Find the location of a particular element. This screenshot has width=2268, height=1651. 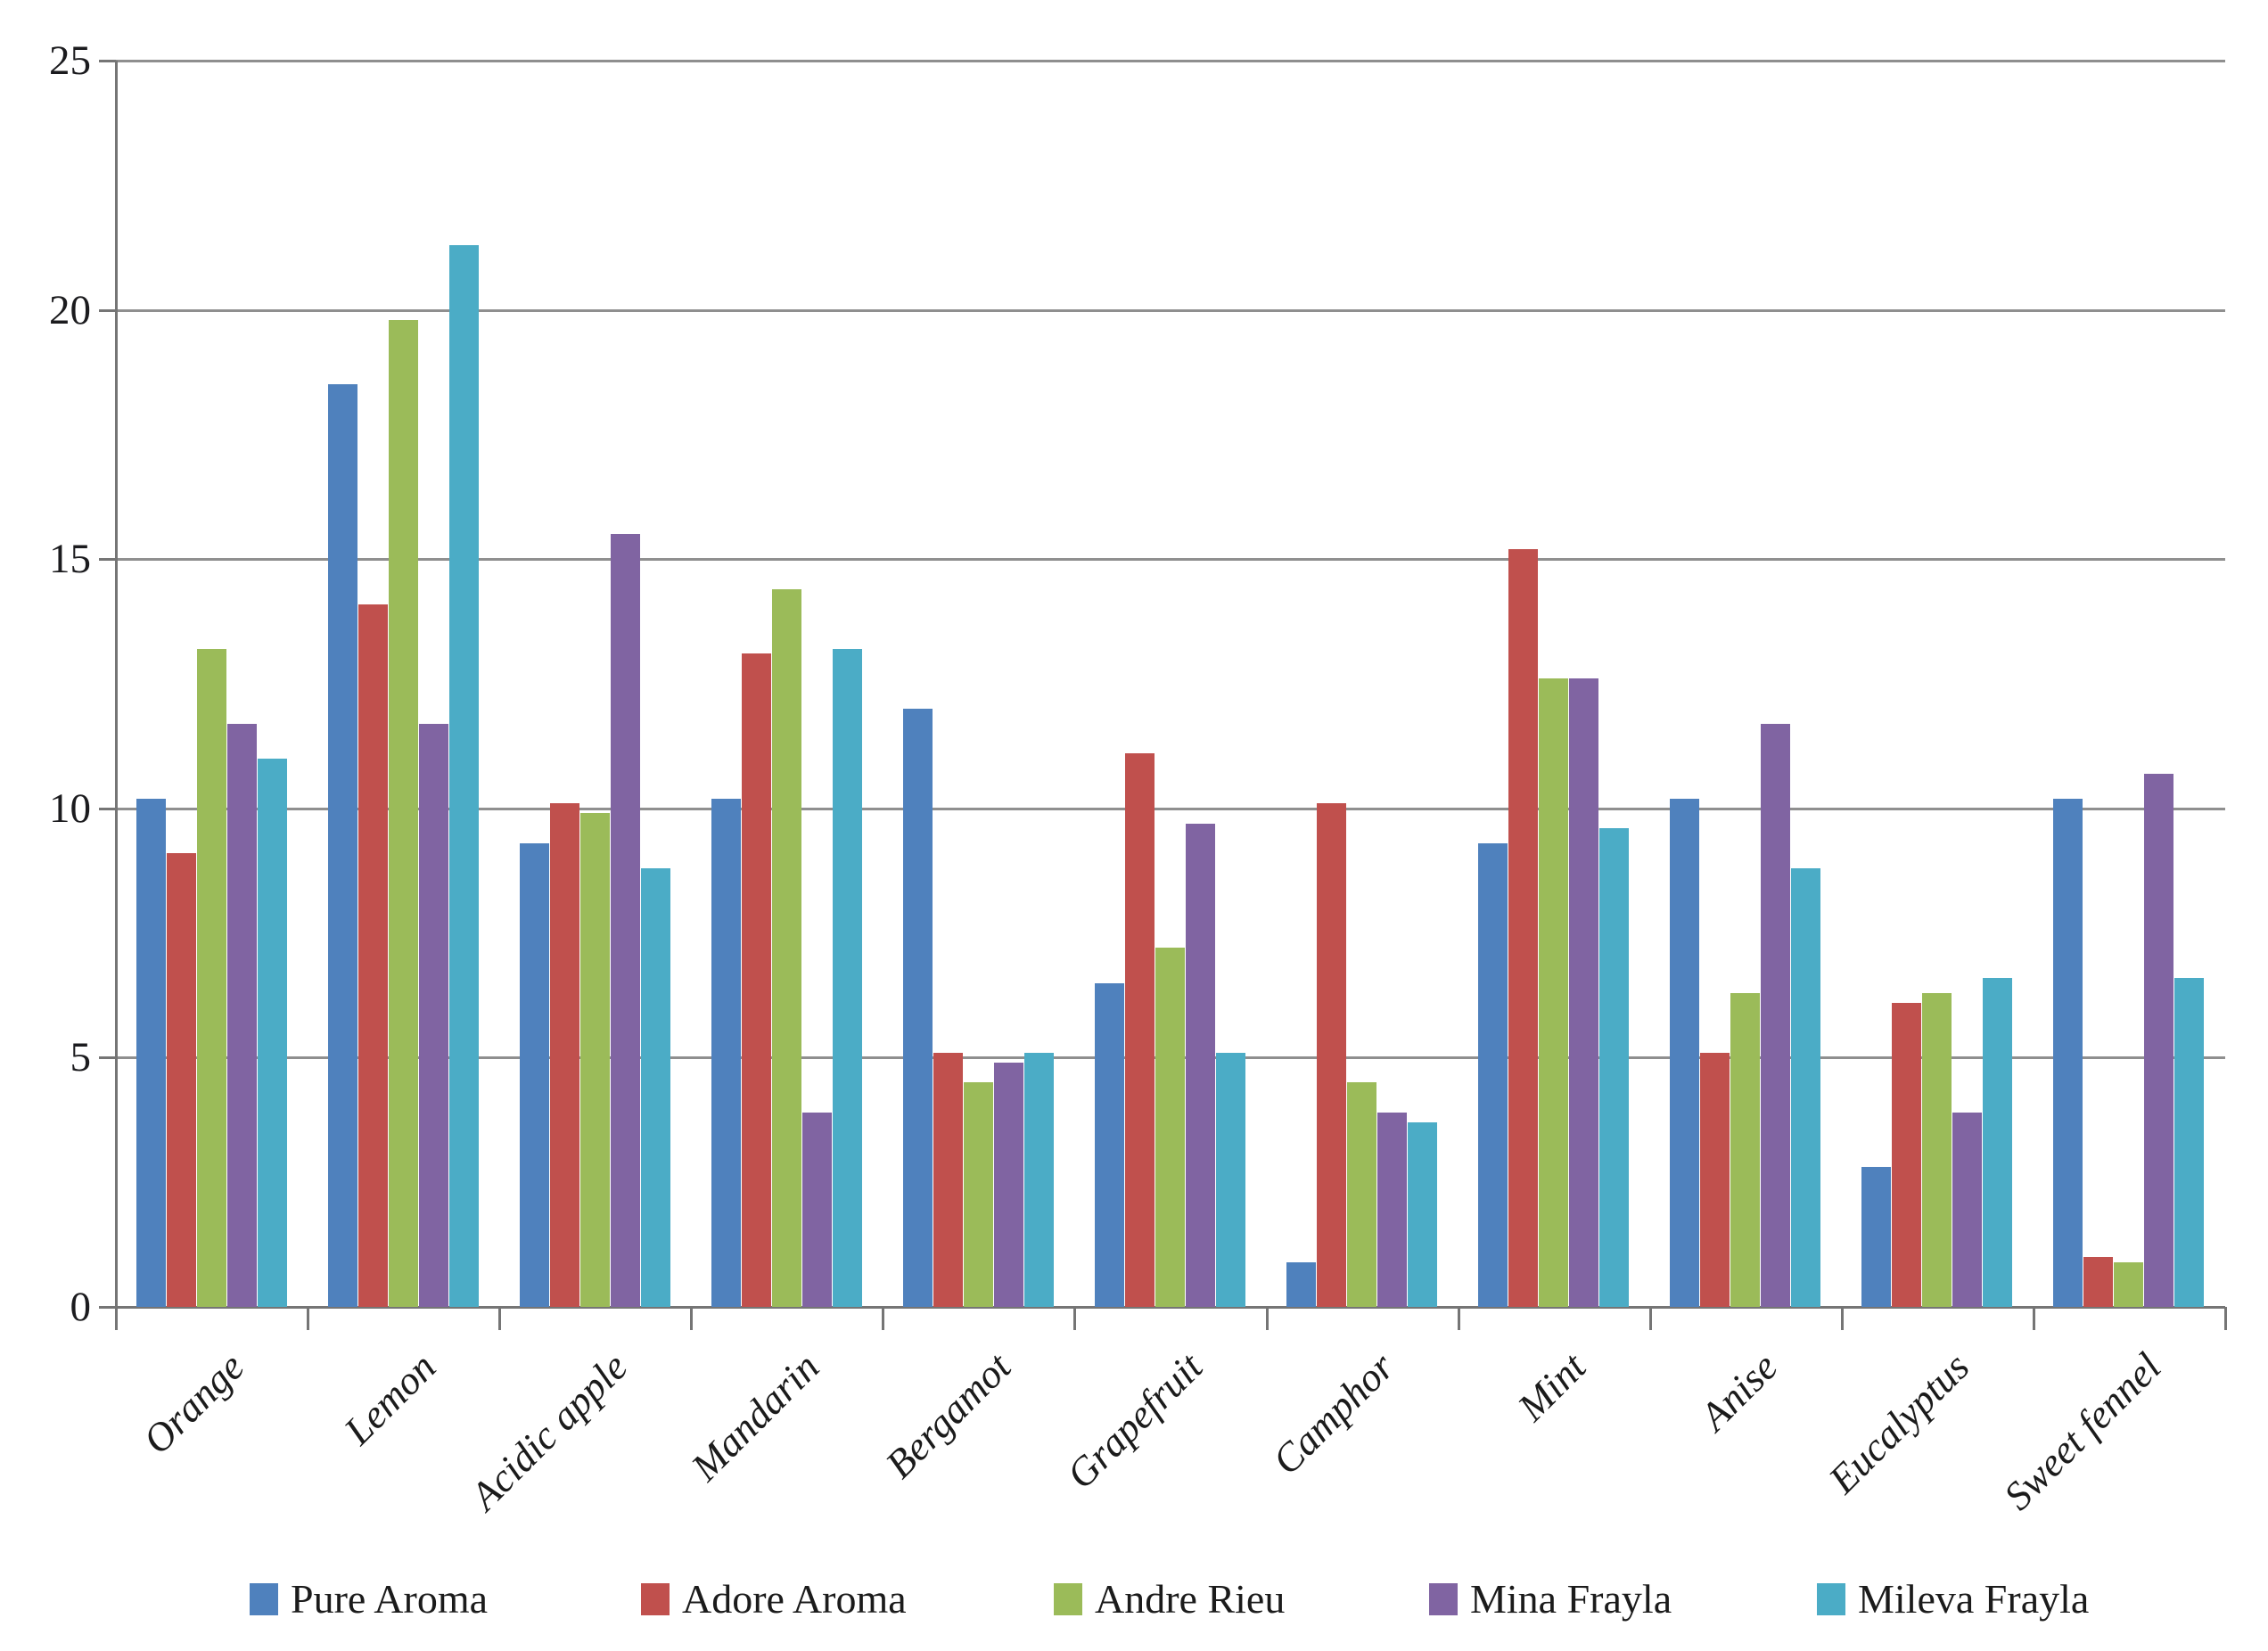

bar-adore-aroma-camphor is located at coordinates (1332, 1055).